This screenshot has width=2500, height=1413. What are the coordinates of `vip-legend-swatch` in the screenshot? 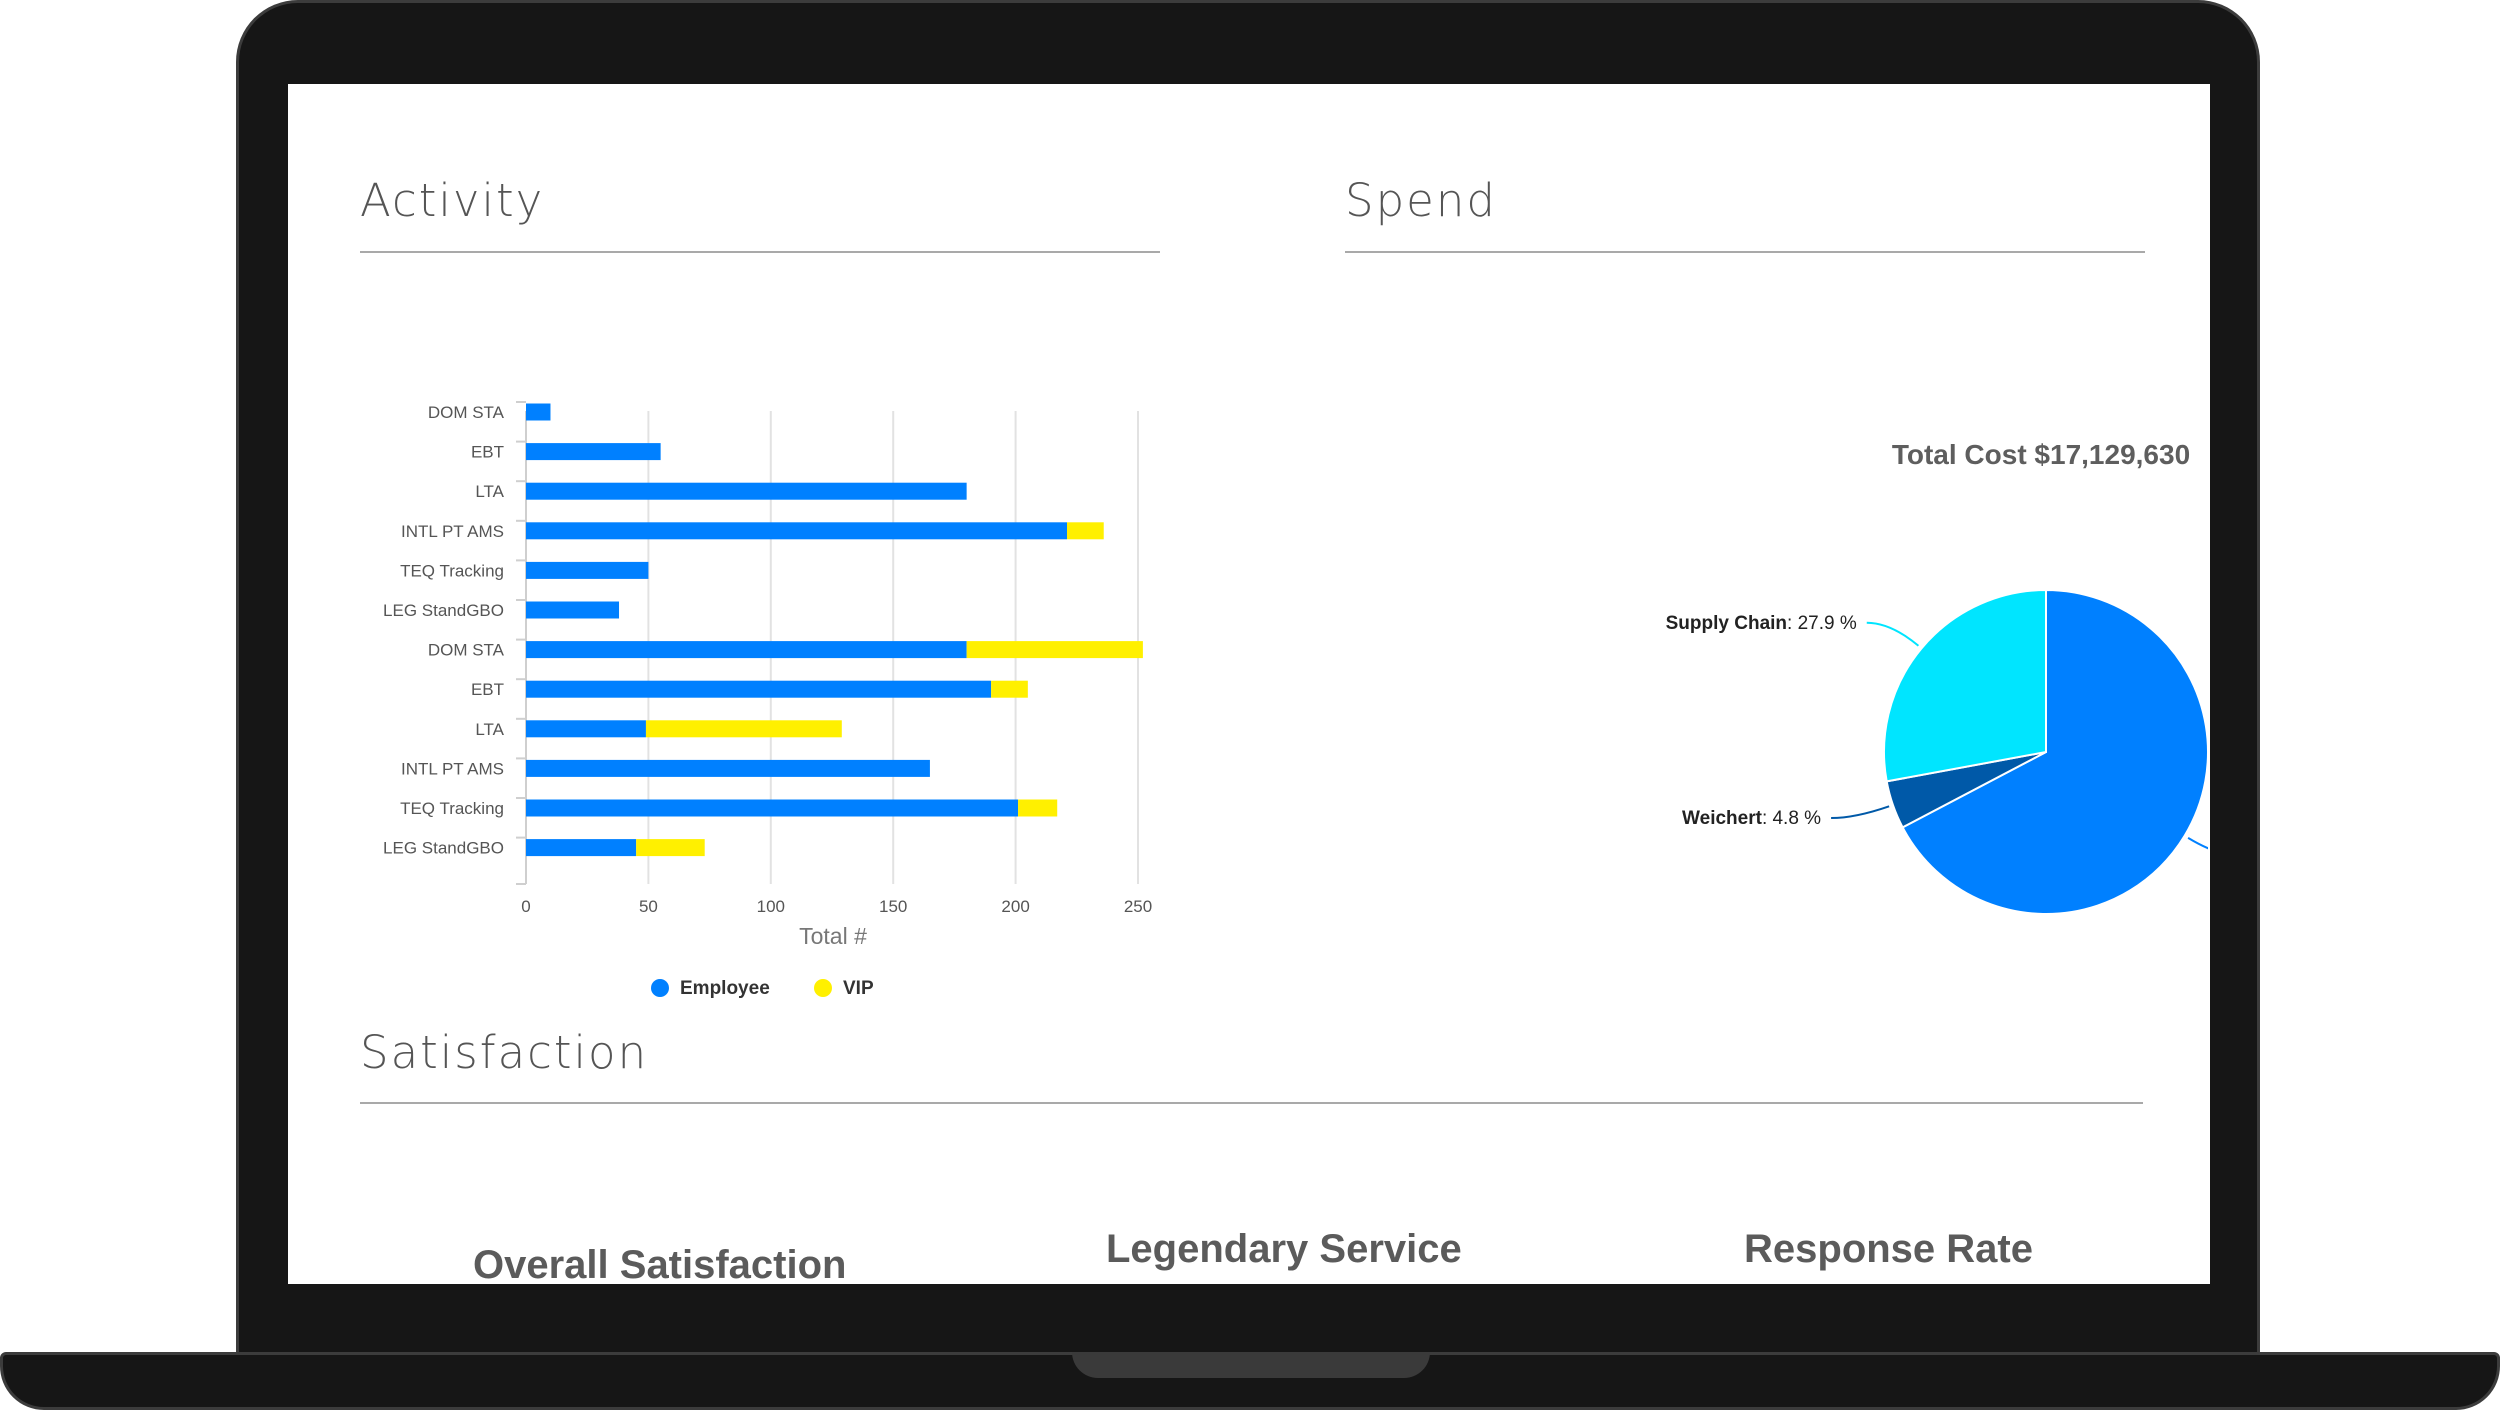 It's located at (823, 988).